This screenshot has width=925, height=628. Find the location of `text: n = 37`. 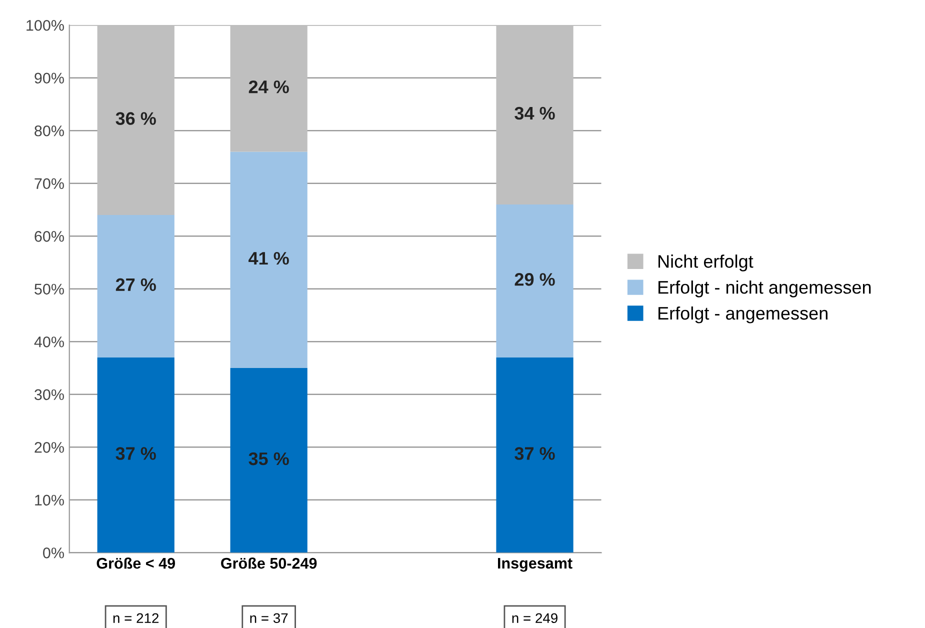

text: n = 37 is located at coordinates (269, 618).